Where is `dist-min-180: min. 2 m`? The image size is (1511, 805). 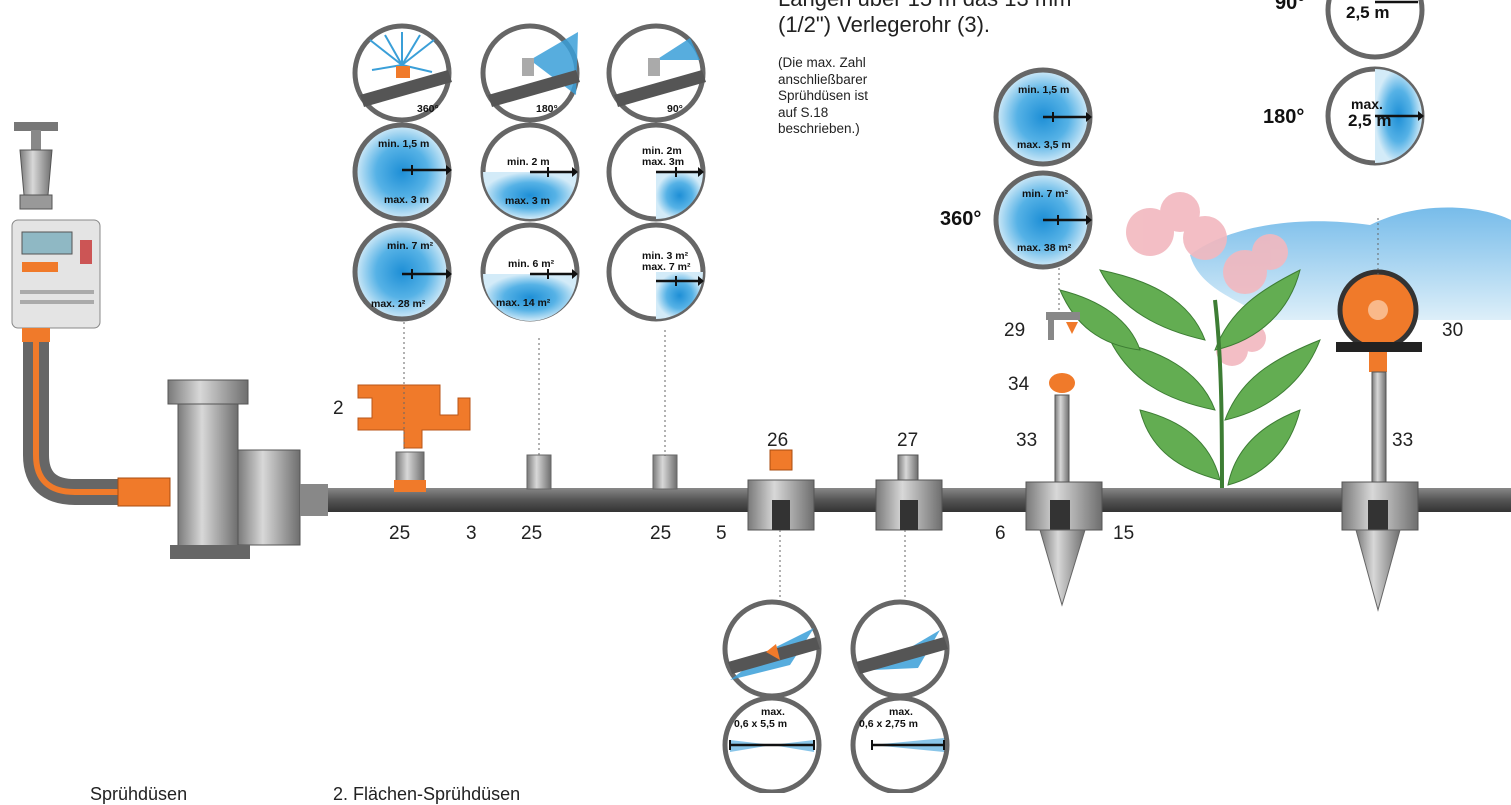
dist-min-180: min. 2 m is located at coordinates (528, 162).